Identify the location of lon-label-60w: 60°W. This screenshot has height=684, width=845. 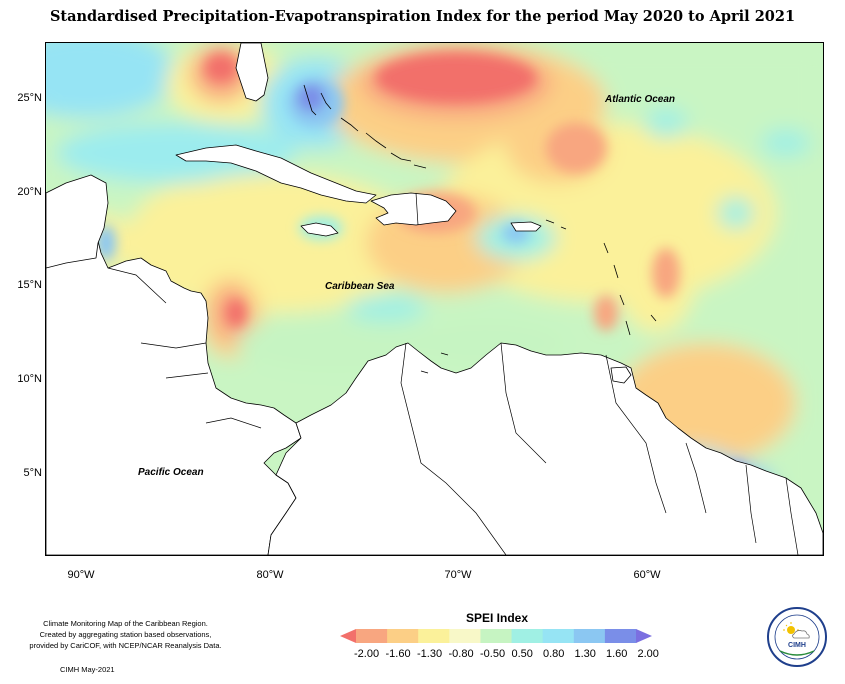
(647, 575).